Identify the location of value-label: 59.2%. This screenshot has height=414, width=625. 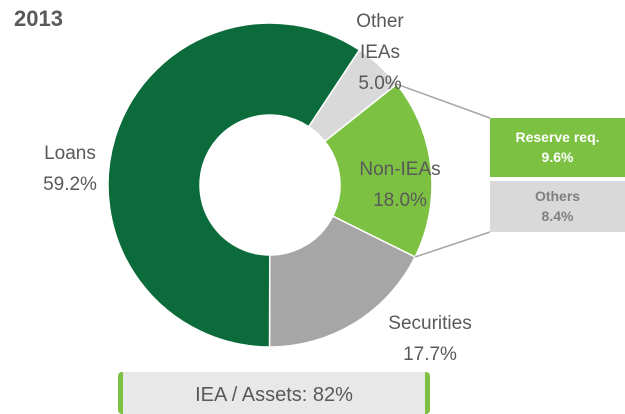
(70, 184).